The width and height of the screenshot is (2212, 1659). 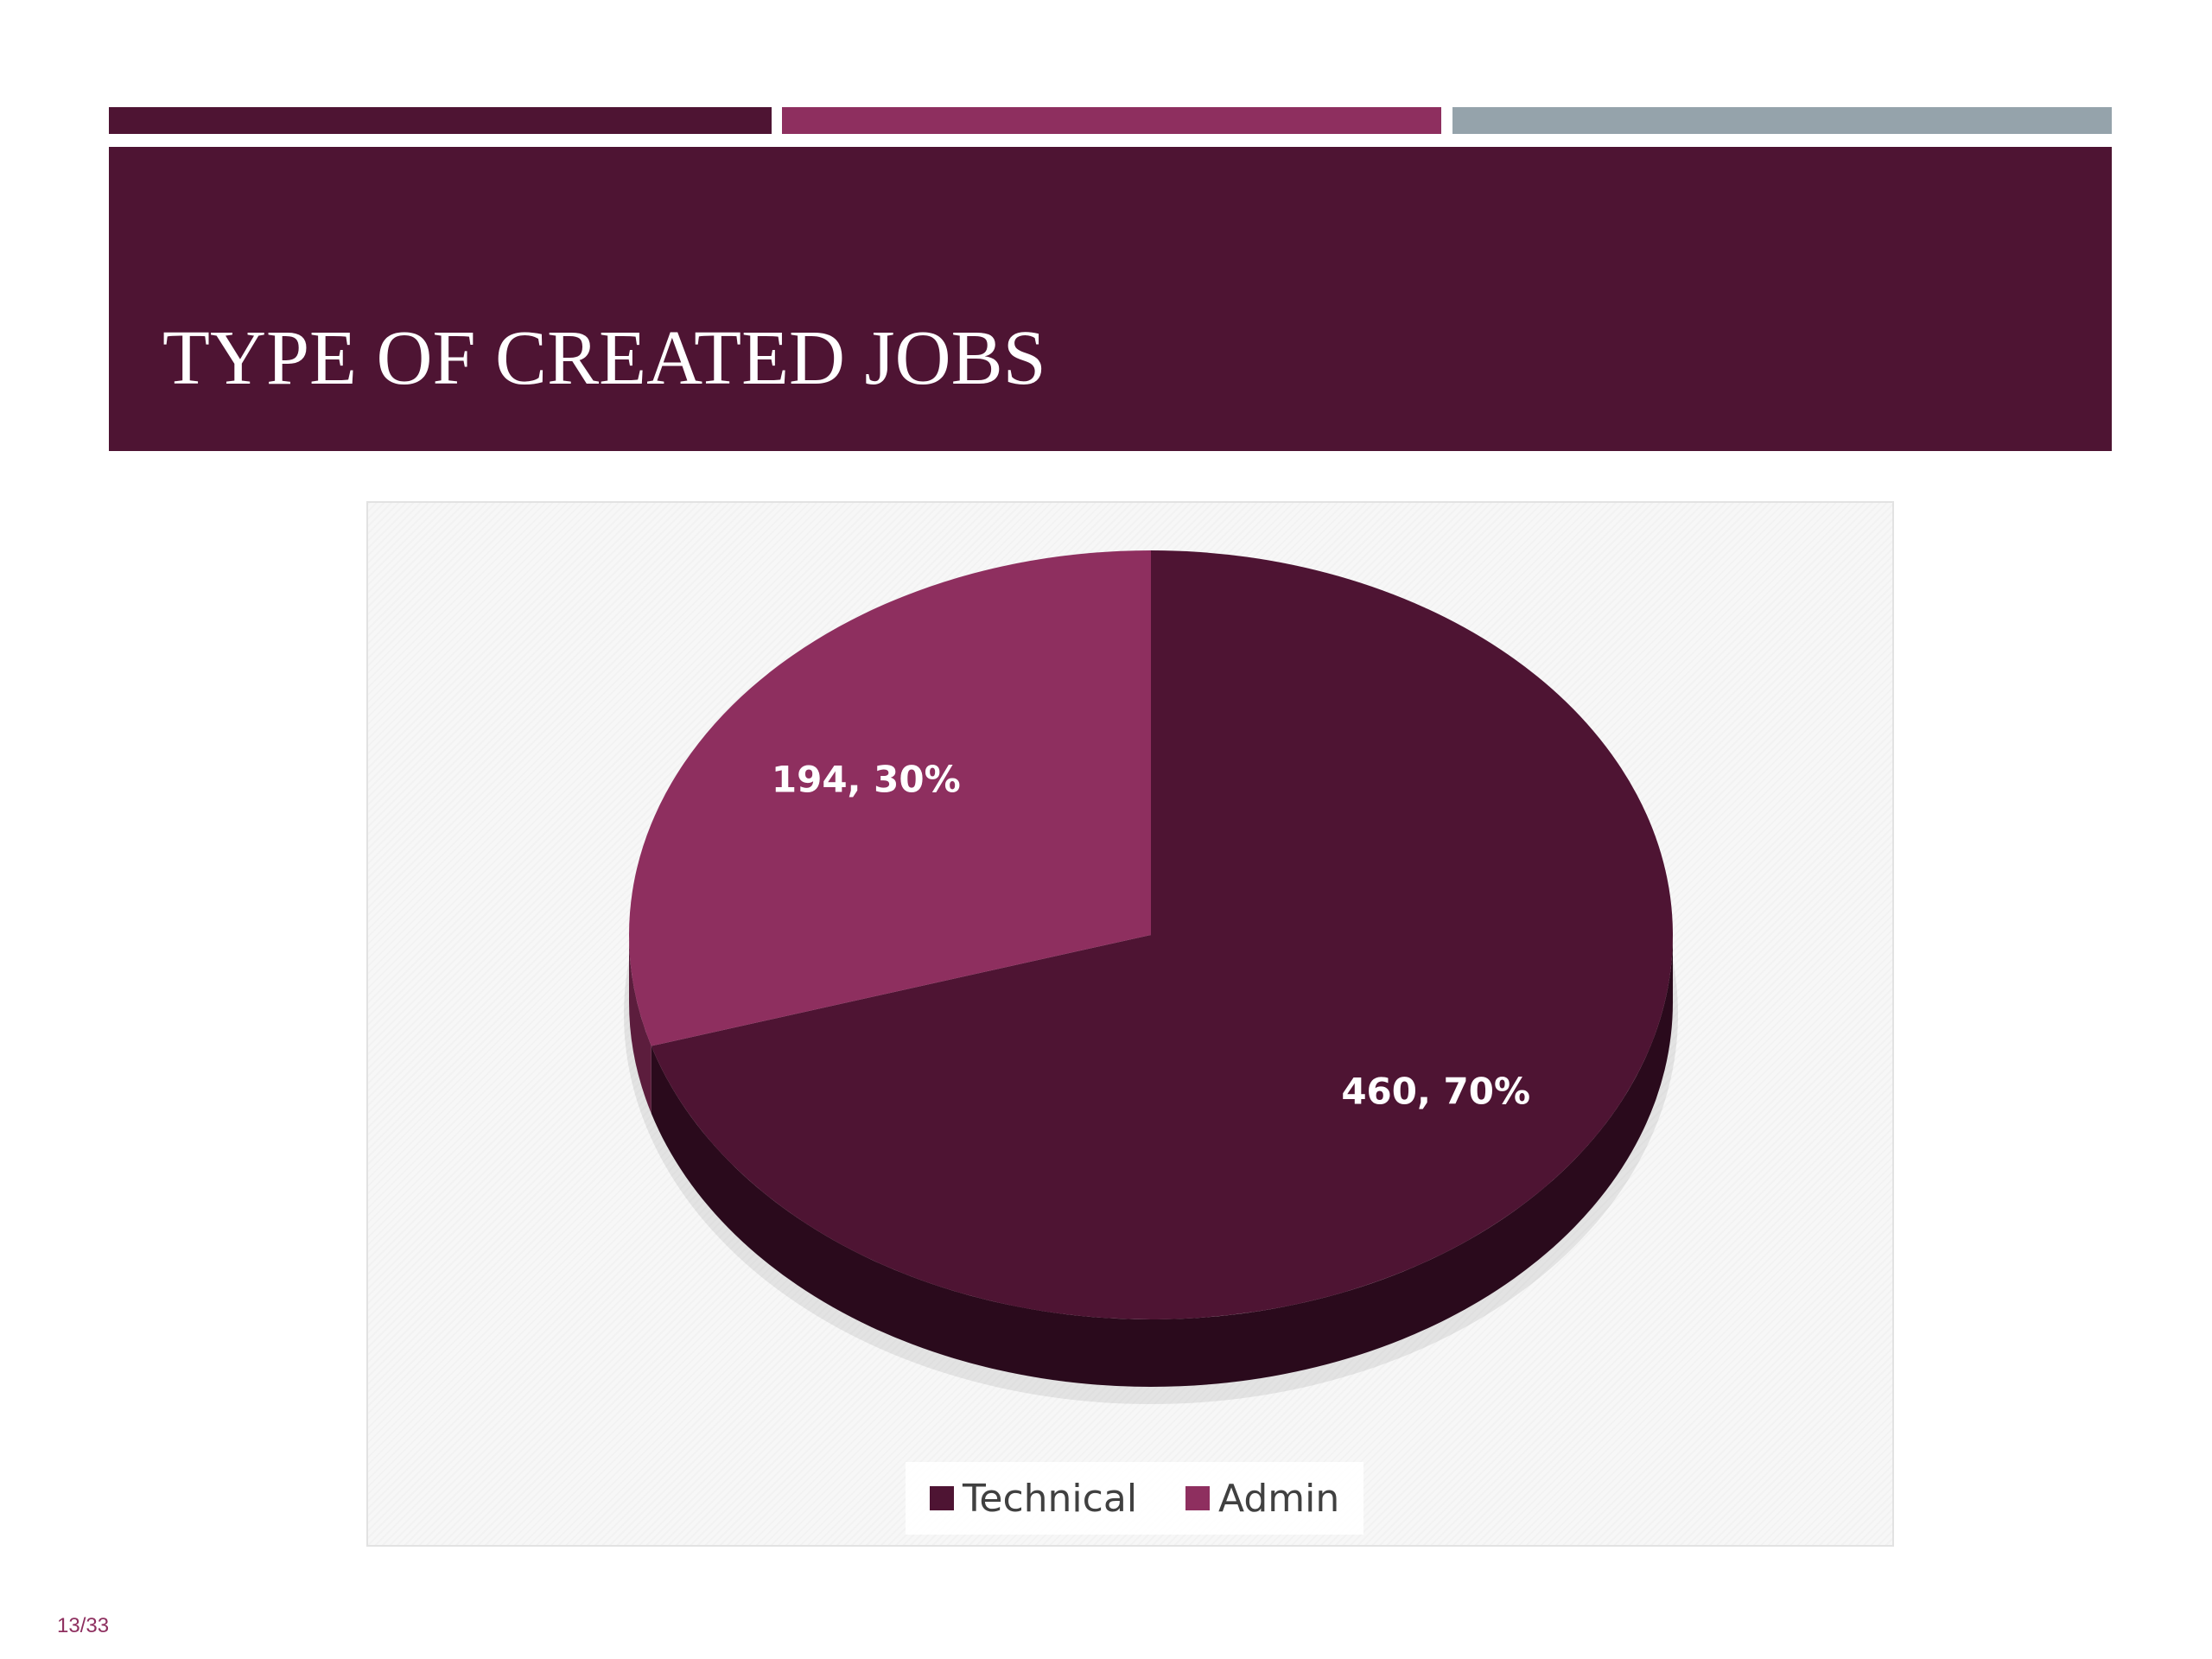 What do you see at coordinates (1162, 1161) in the screenshot?
I see `pie-side-technical` at bounding box center [1162, 1161].